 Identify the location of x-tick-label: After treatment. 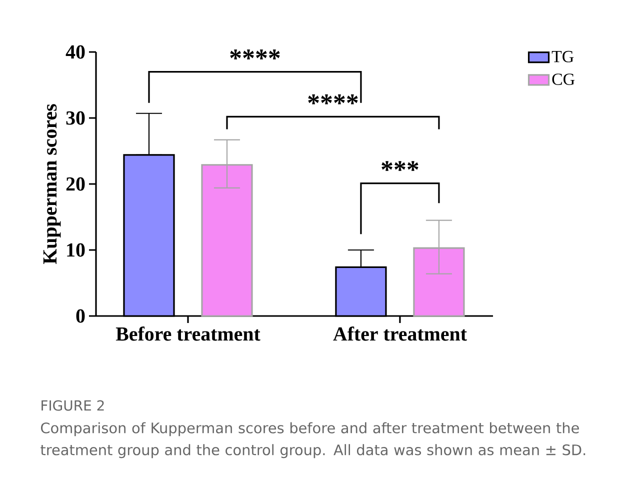
(400, 333).